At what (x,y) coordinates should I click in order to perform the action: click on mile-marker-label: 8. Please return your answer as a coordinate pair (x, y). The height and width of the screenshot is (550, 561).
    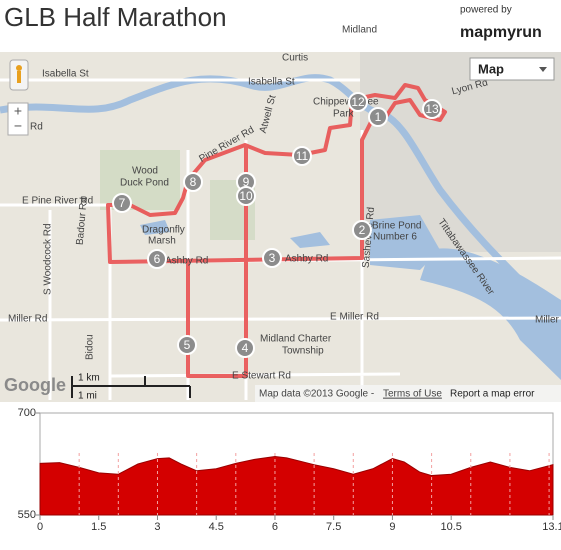
    Looking at the image, I should click on (193, 182).